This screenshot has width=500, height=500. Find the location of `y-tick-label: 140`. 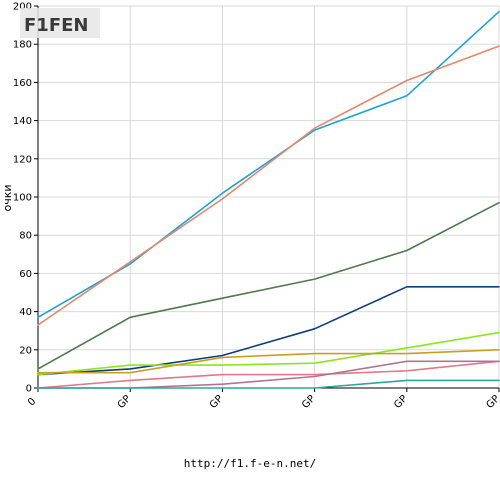

y-tick-label: 140 is located at coordinates (22, 121).